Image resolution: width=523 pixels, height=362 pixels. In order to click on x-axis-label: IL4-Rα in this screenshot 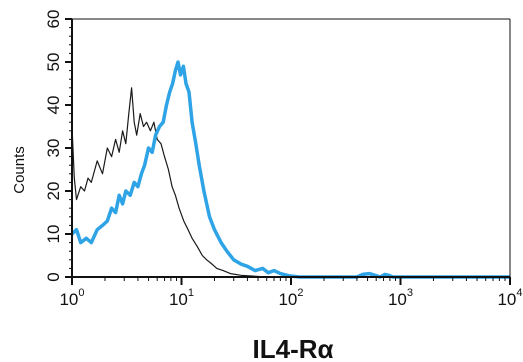, I will do `click(293, 348)`.